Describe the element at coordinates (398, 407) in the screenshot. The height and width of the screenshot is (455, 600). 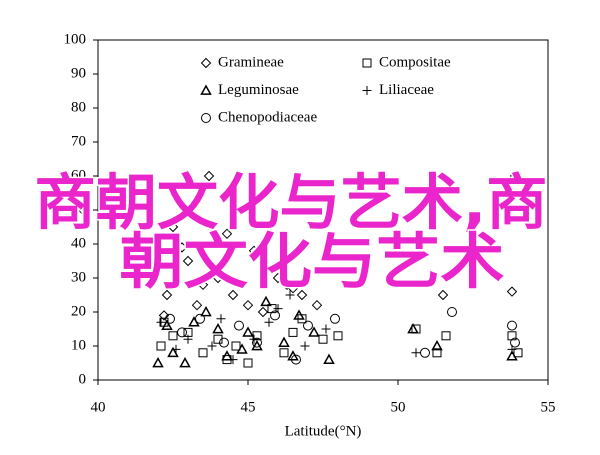
I see `x-tick-label: 50` at that location.